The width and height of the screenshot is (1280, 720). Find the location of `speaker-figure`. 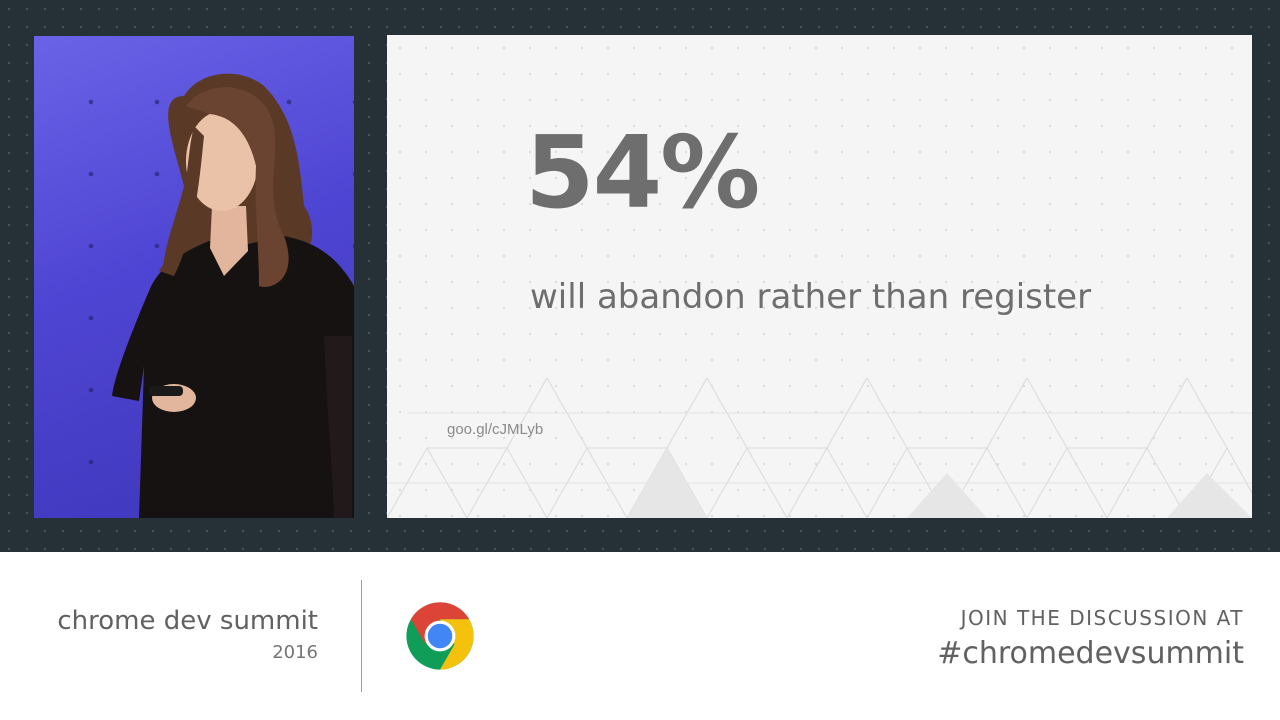

speaker-figure is located at coordinates (233, 295).